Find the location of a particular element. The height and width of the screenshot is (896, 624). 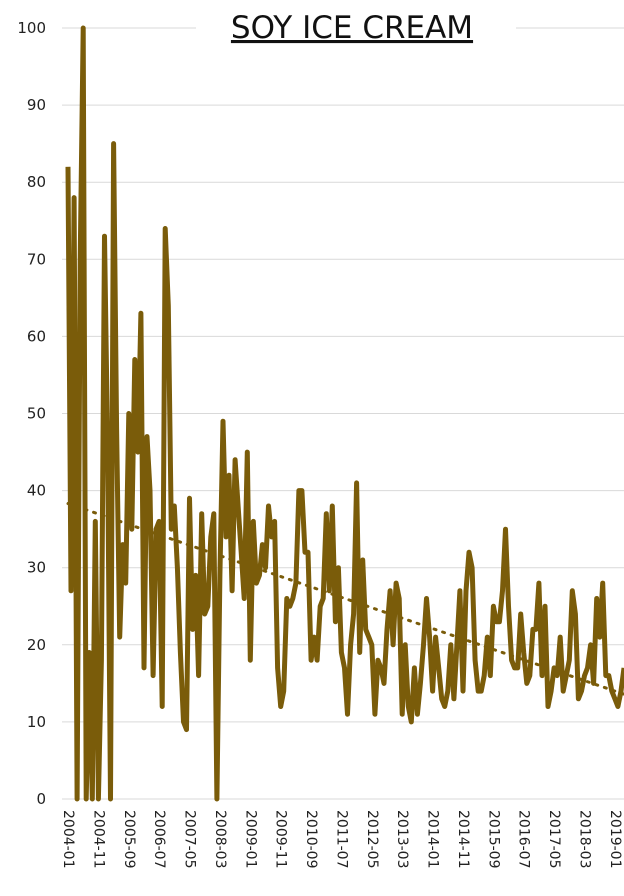

x-tick-label: 2019-01 is located at coordinates (615, 839).